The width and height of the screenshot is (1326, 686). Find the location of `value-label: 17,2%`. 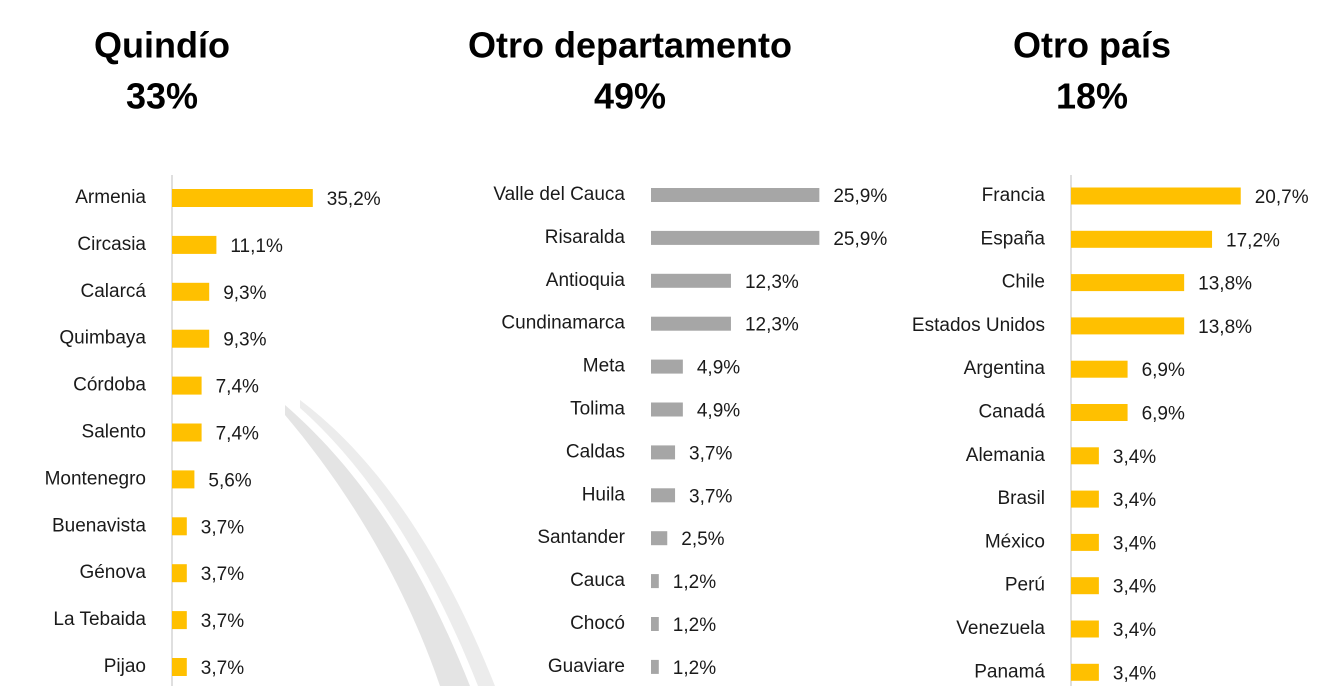

value-label: 17,2% is located at coordinates (1253, 240).